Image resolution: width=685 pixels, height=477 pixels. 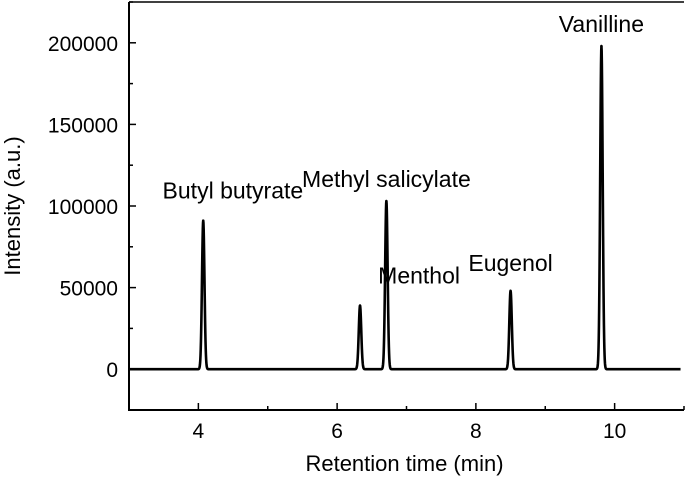 What do you see at coordinates (614, 431) in the screenshot?
I see `x-tick-label: 10` at bounding box center [614, 431].